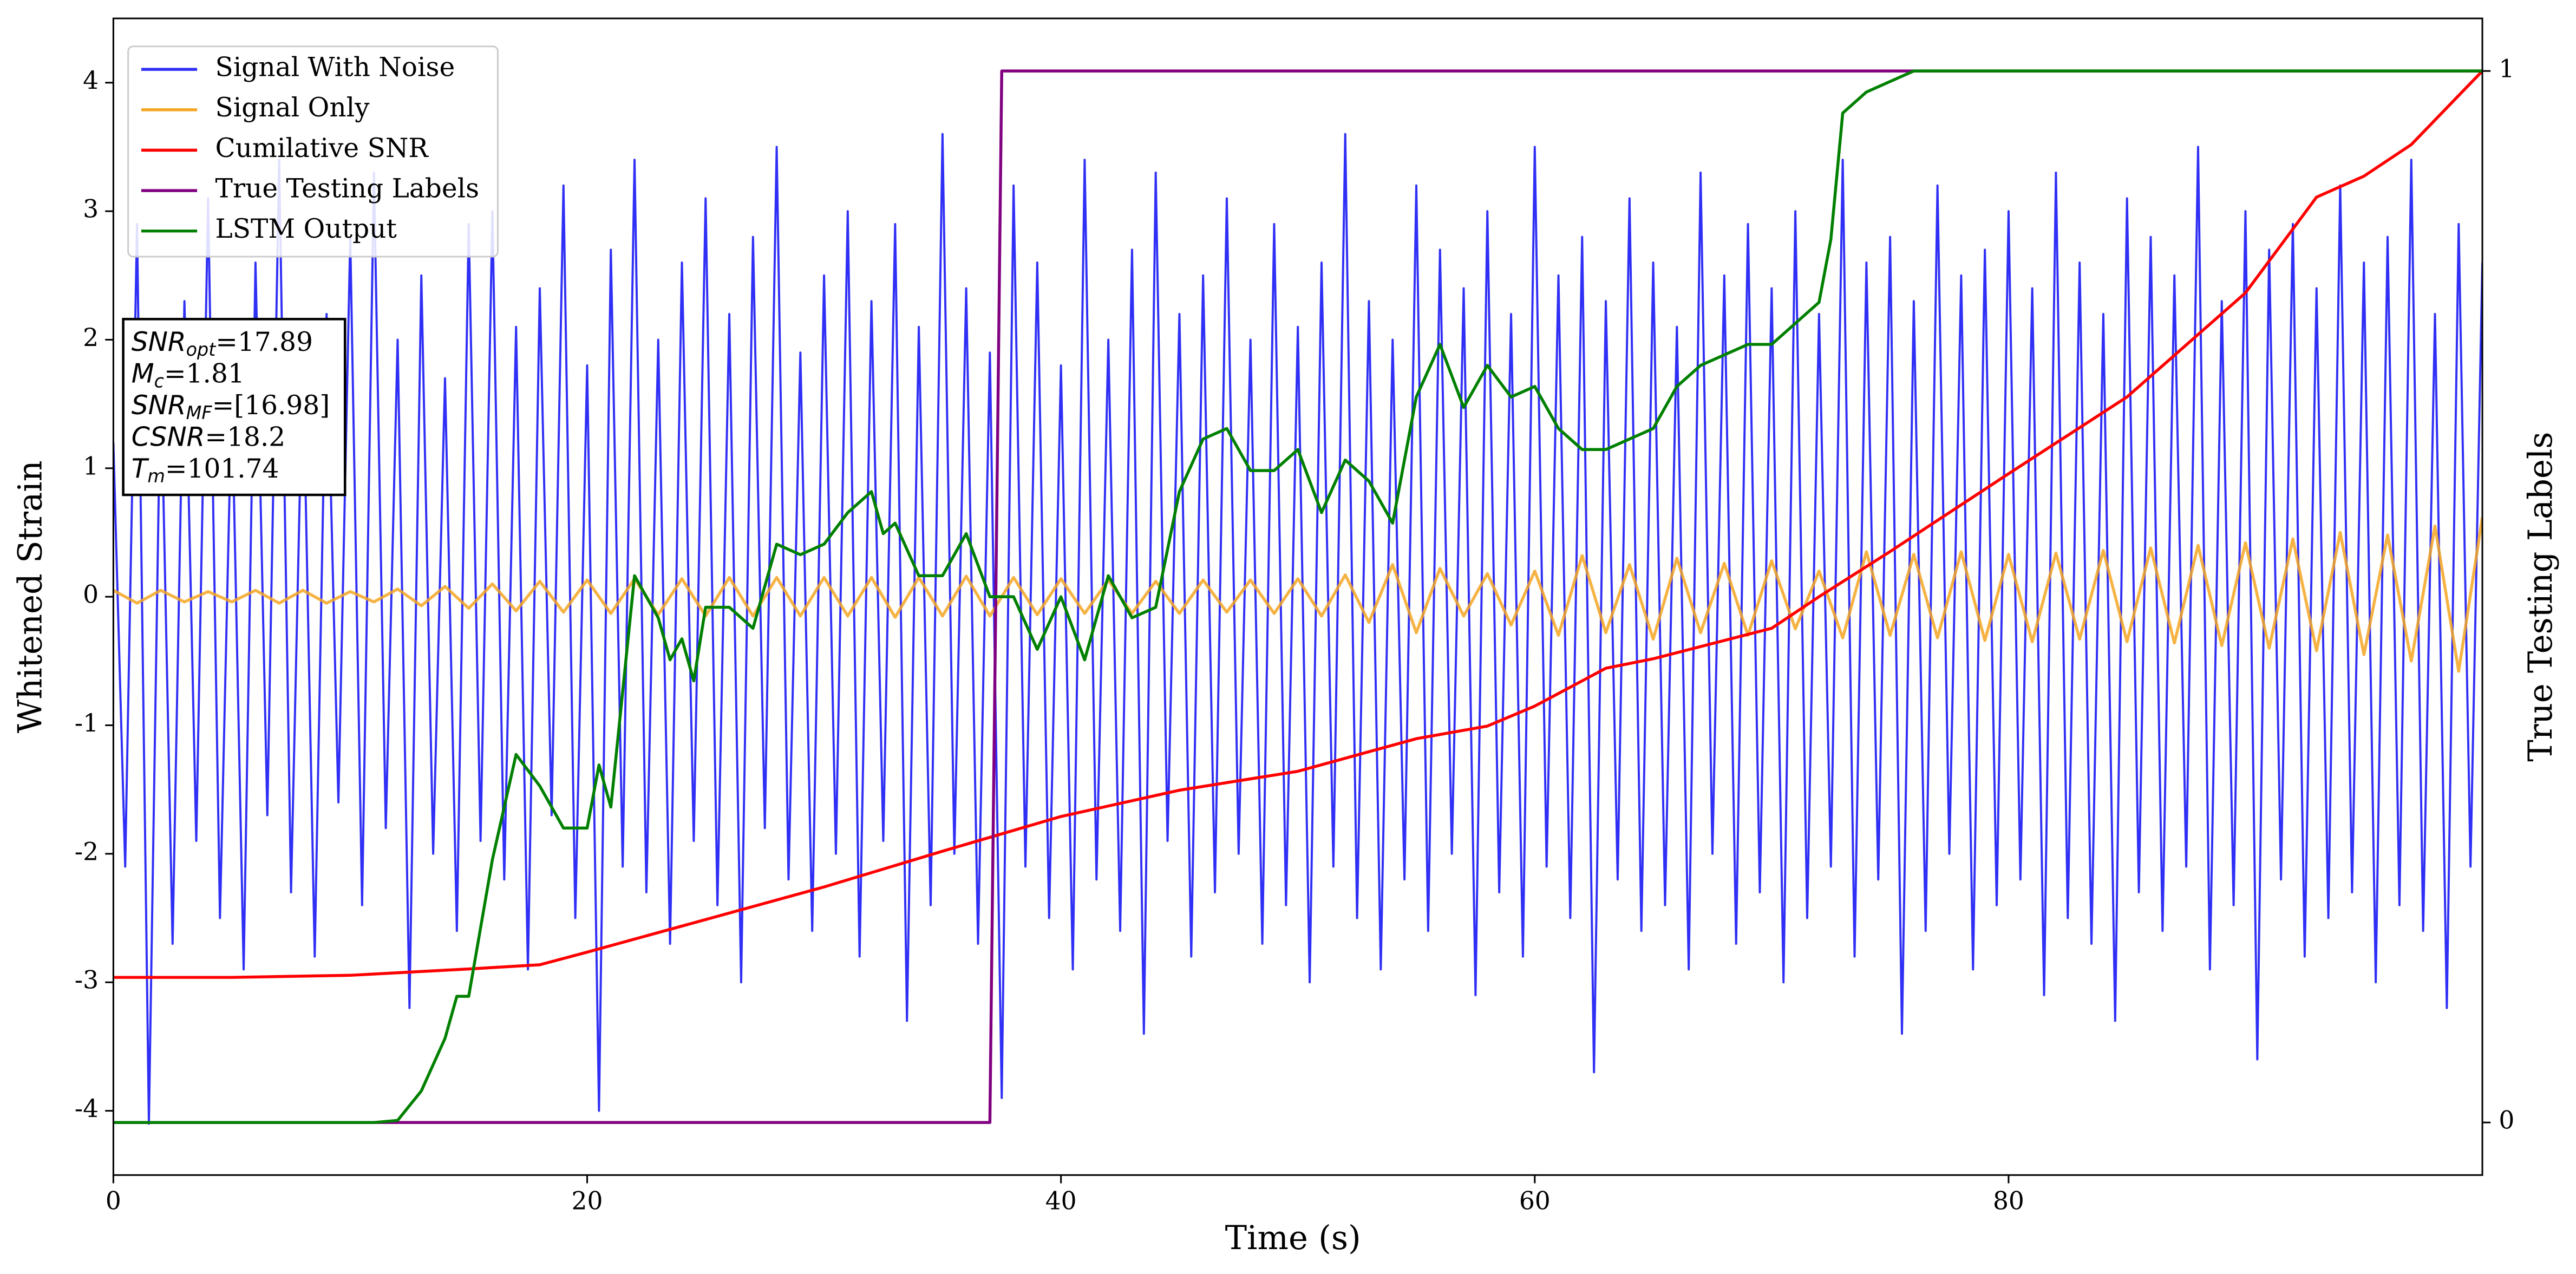  I want to click on y-tick-label: 0, so click(91, 594).